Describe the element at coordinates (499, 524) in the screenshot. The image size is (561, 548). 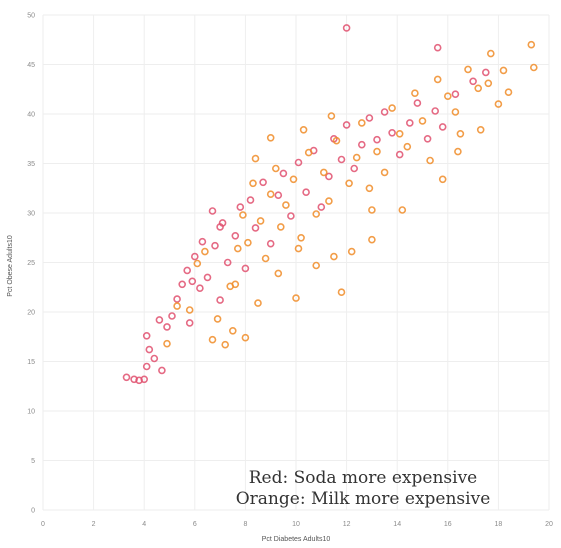
I see `x-tick-label: 18` at that location.